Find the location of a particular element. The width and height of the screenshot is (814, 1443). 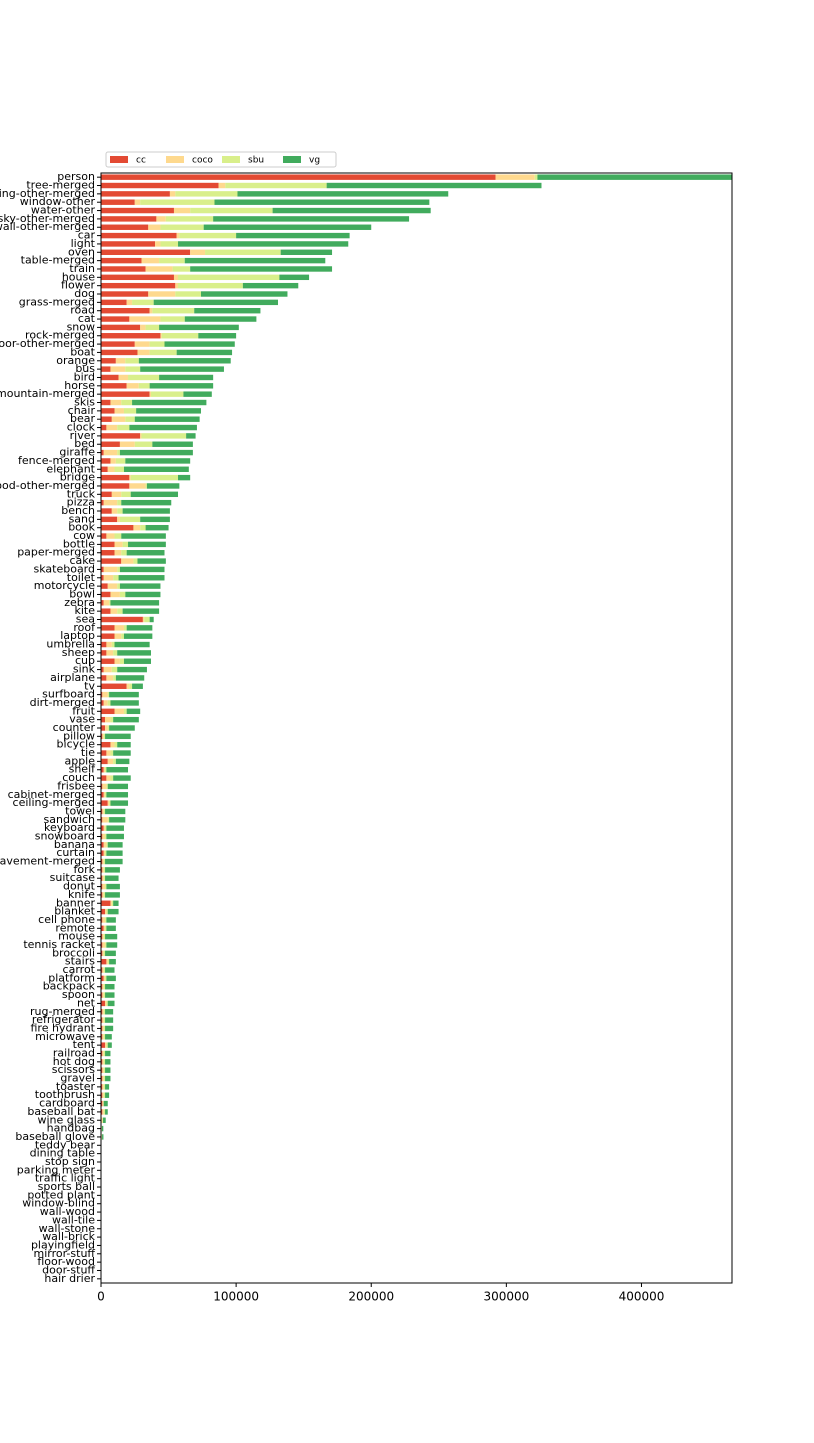

y-tick-label: cup is located at coordinates (85, 660).